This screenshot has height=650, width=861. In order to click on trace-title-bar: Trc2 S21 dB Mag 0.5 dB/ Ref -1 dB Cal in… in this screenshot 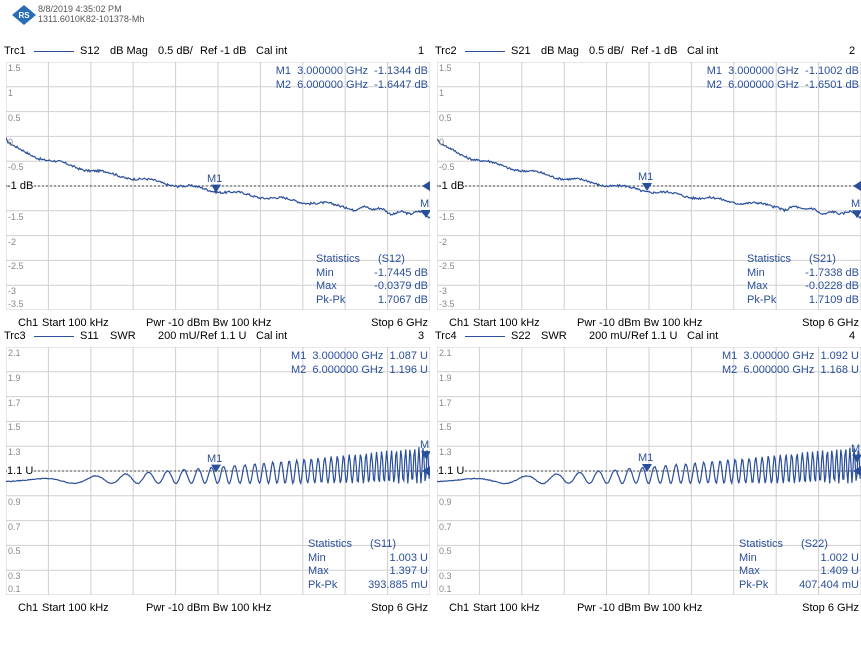, I will do `click(646, 51)`.